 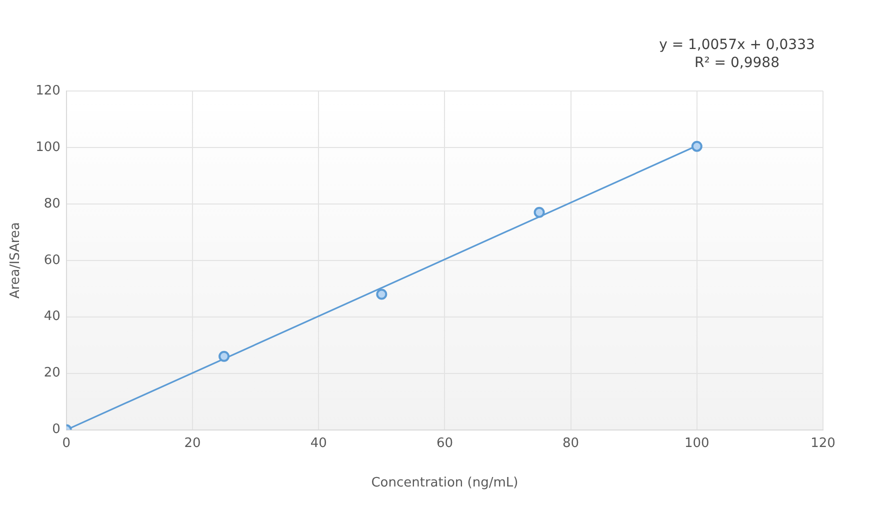 I want to click on x-tick-label: 40, so click(x=318, y=443).